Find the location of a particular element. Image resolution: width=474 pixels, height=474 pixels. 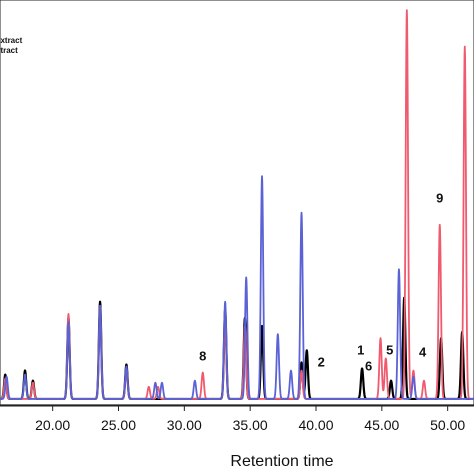

peak-label: 9 is located at coordinates (439, 198).